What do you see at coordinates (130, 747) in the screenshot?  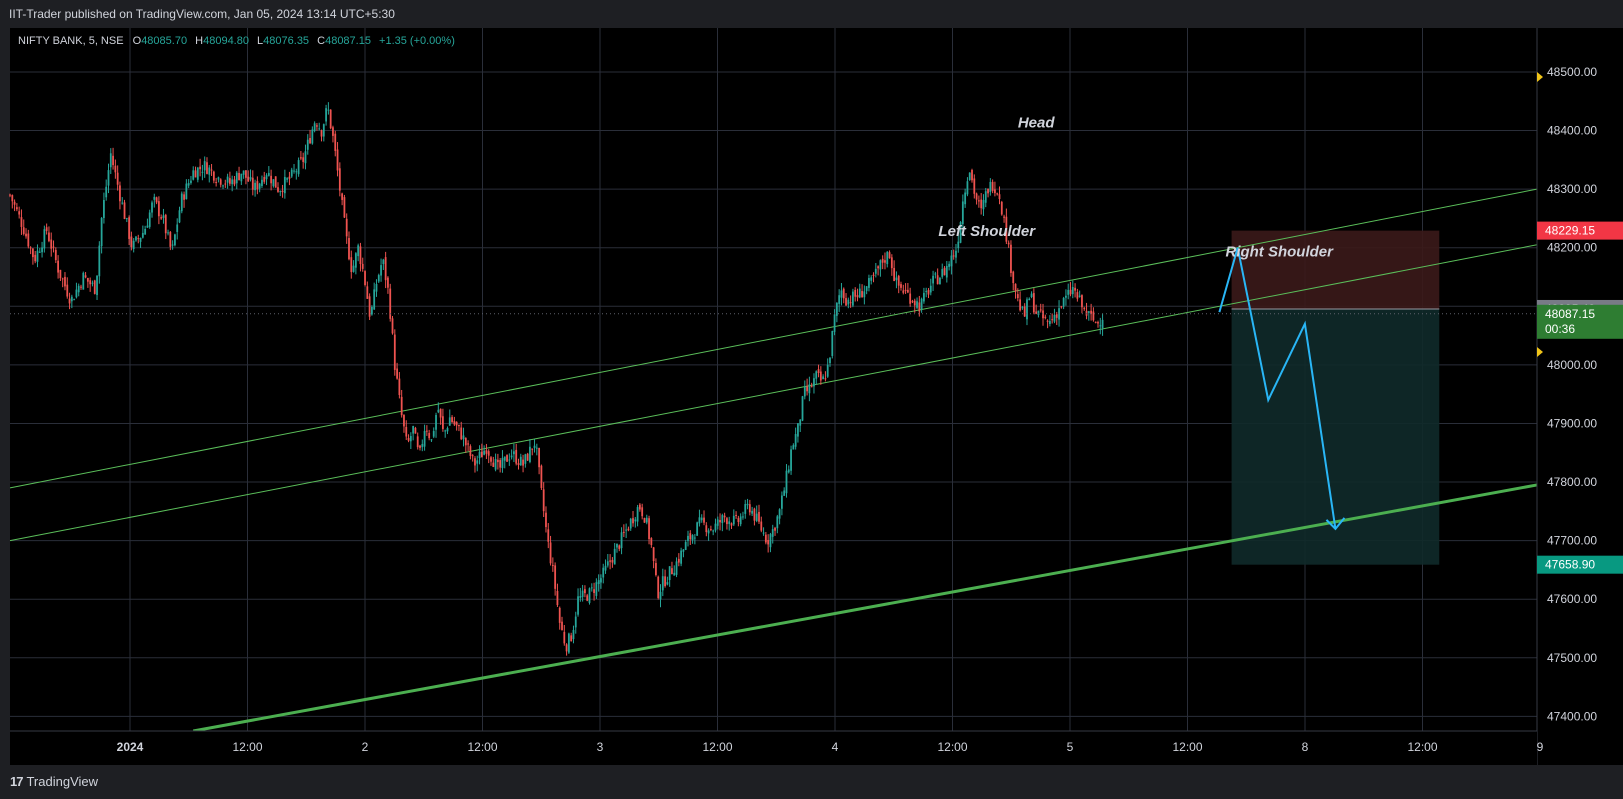 I see `time-tick-label: 2024` at bounding box center [130, 747].